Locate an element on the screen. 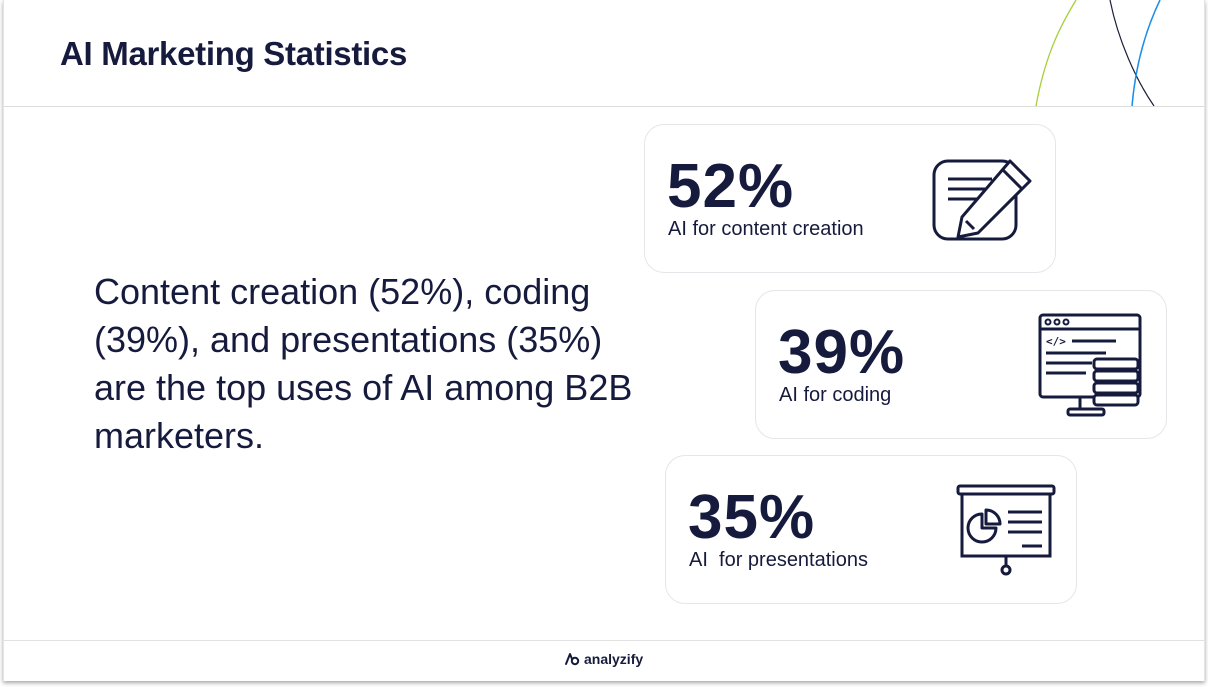  stat-label: AI for presentations is located at coordinates (778, 560).